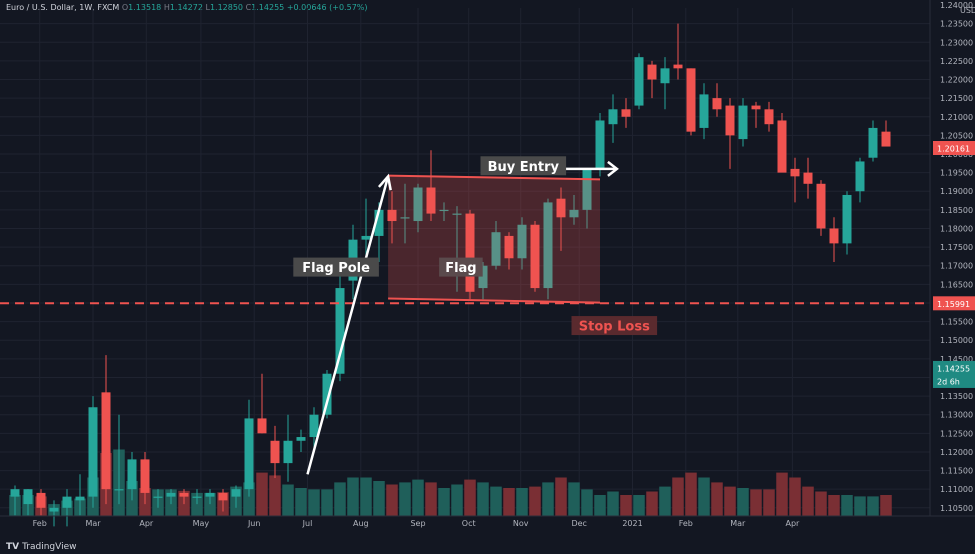  Describe the element at coordinates (956, 5) in the screenshot. I see `price-tick-label: 1.24000` at that location.